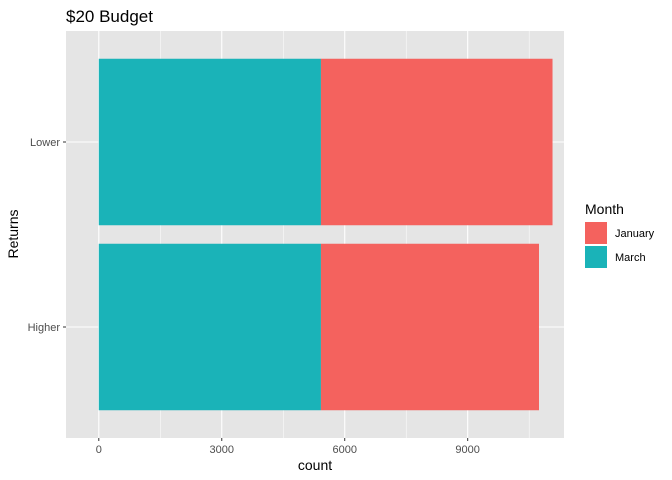  Describe the element at coordinates (222, 450) in the screenshot. I see `x-tick-label: 3000` at that location.